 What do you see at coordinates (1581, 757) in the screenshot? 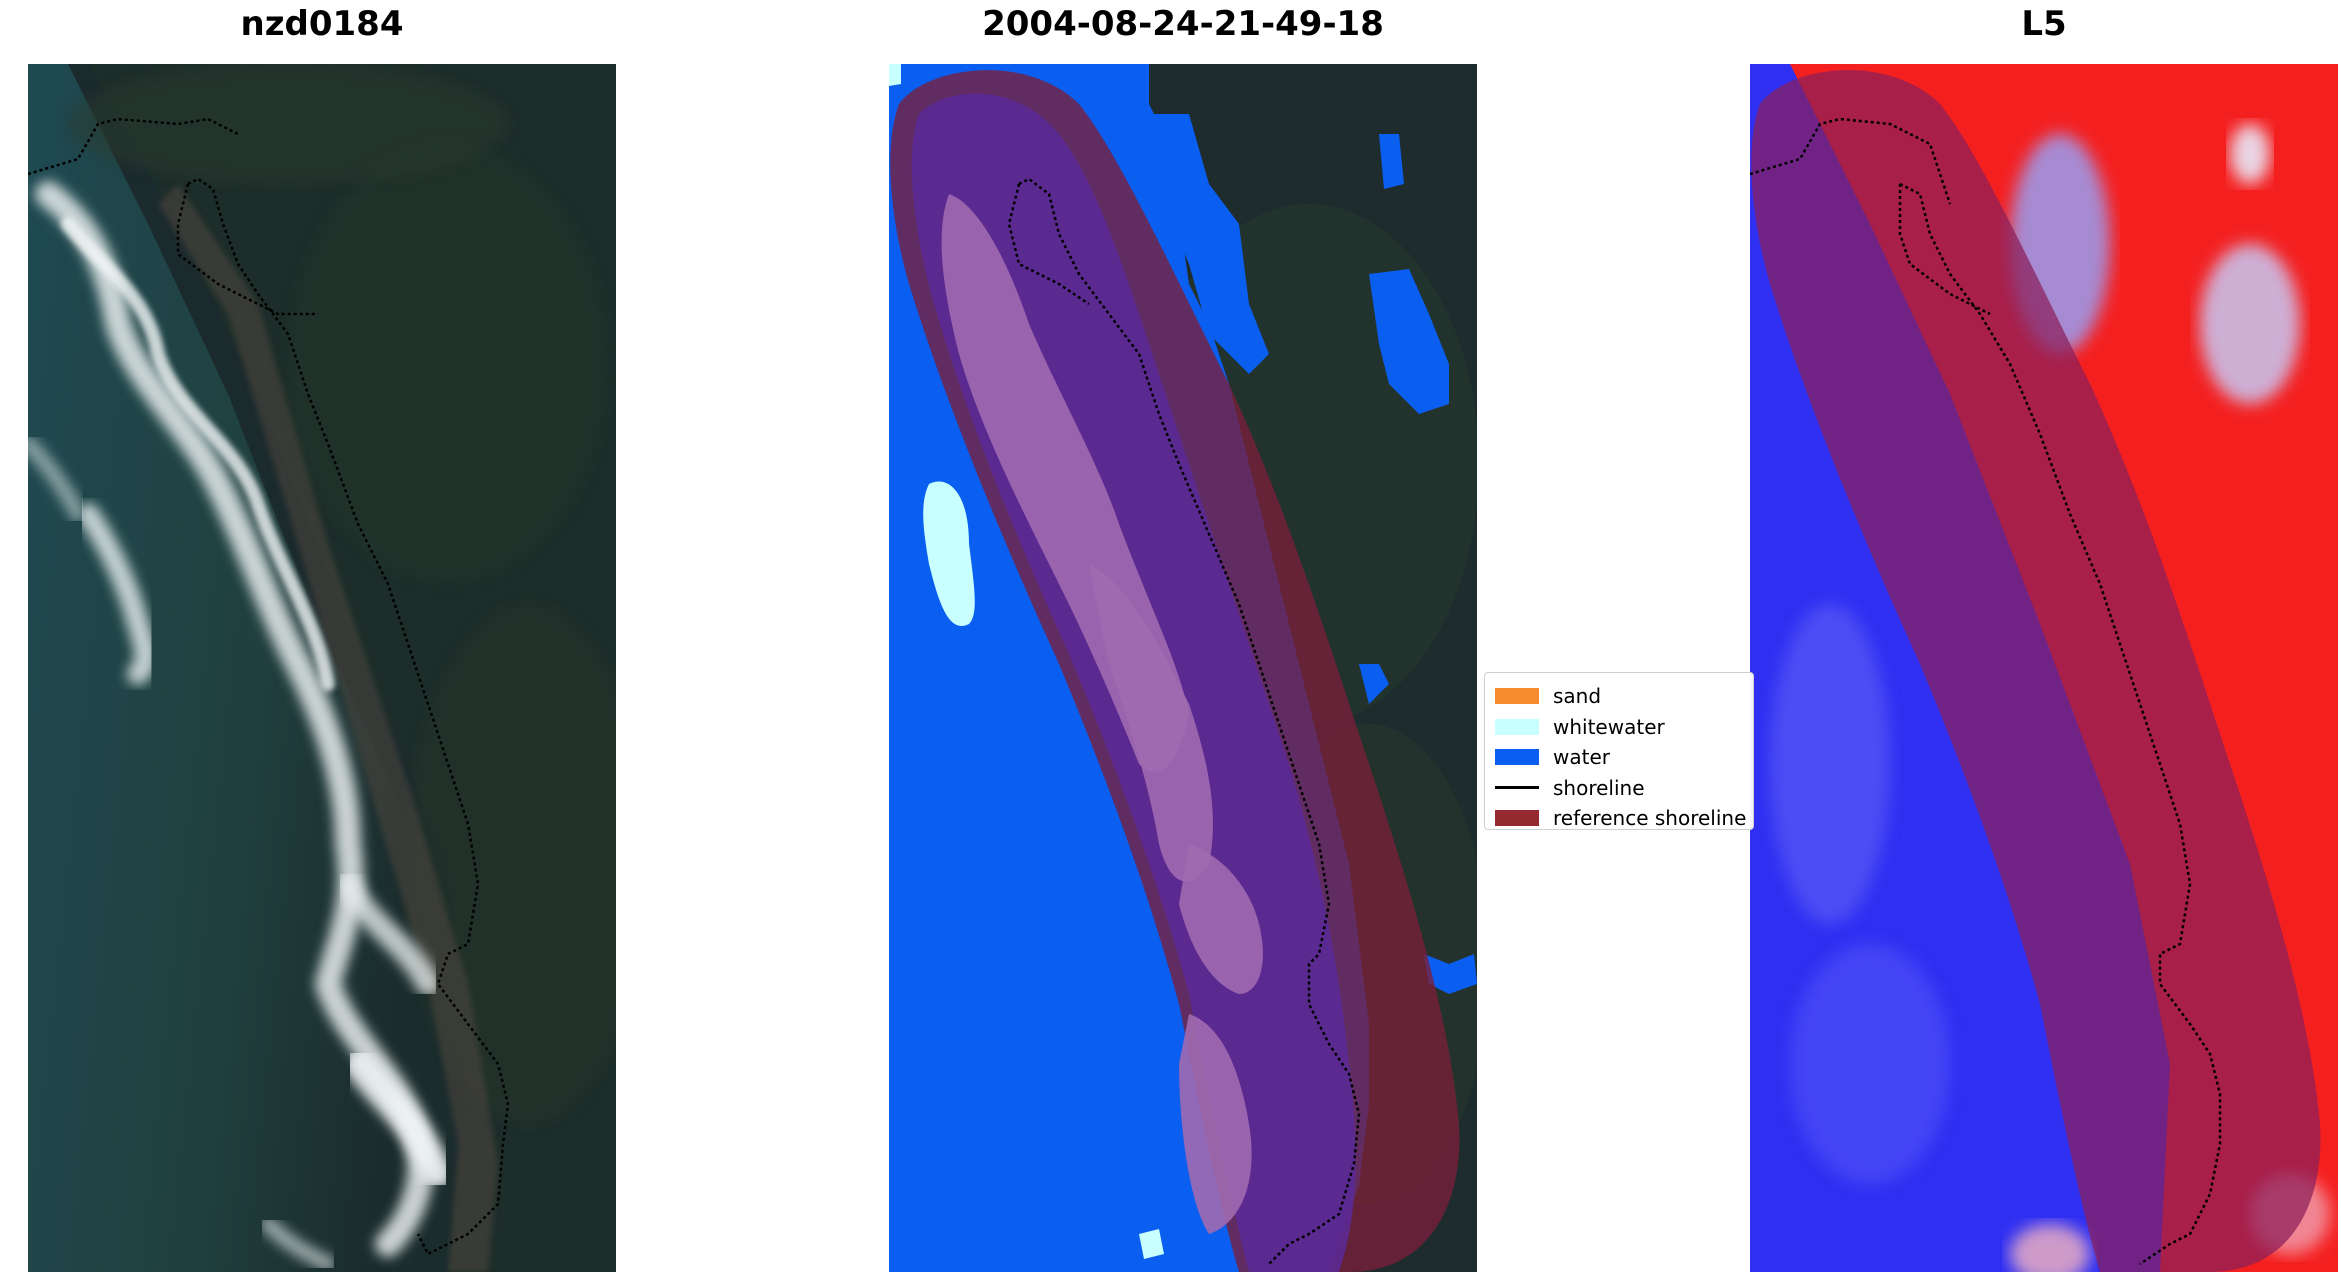
I see `legend-label: water` at bounding box center [1581, 757].